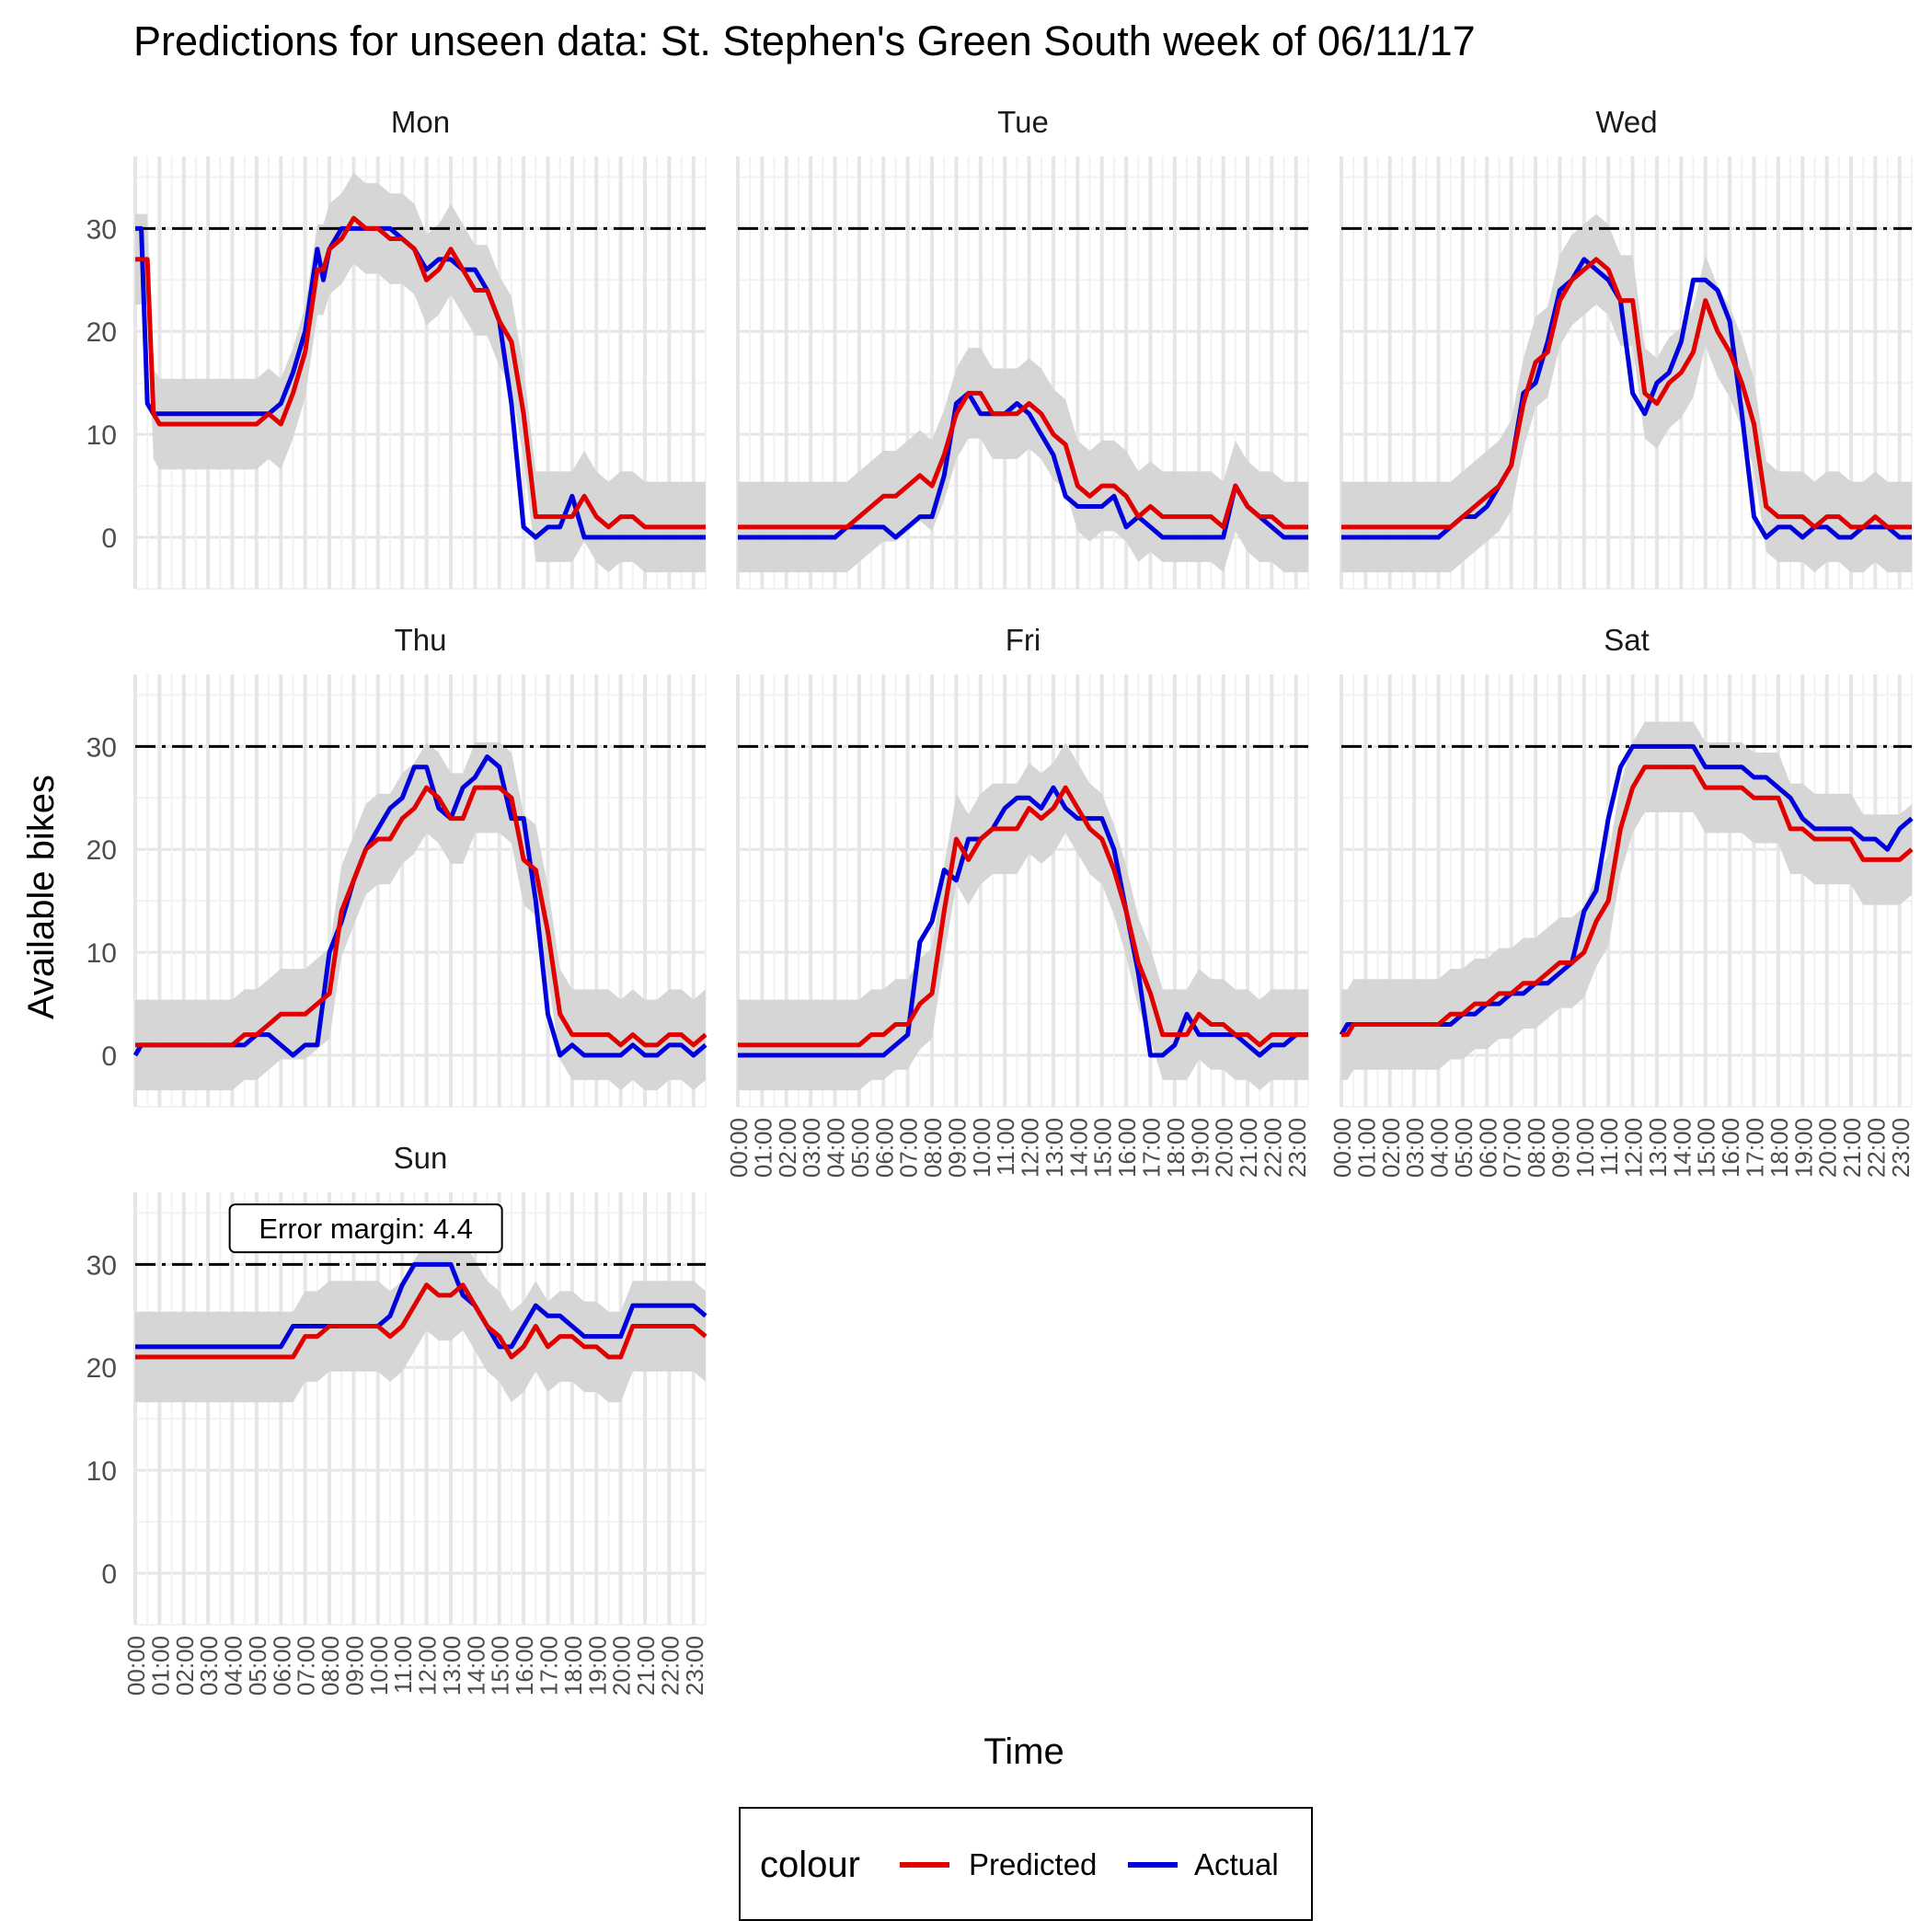 The height and width of the screenshot is (1932, 1932). What do you see at coordinates (1023, 460) in the screenshot?
I see `series-predicted-tue` at bounding box center [1023, 460].